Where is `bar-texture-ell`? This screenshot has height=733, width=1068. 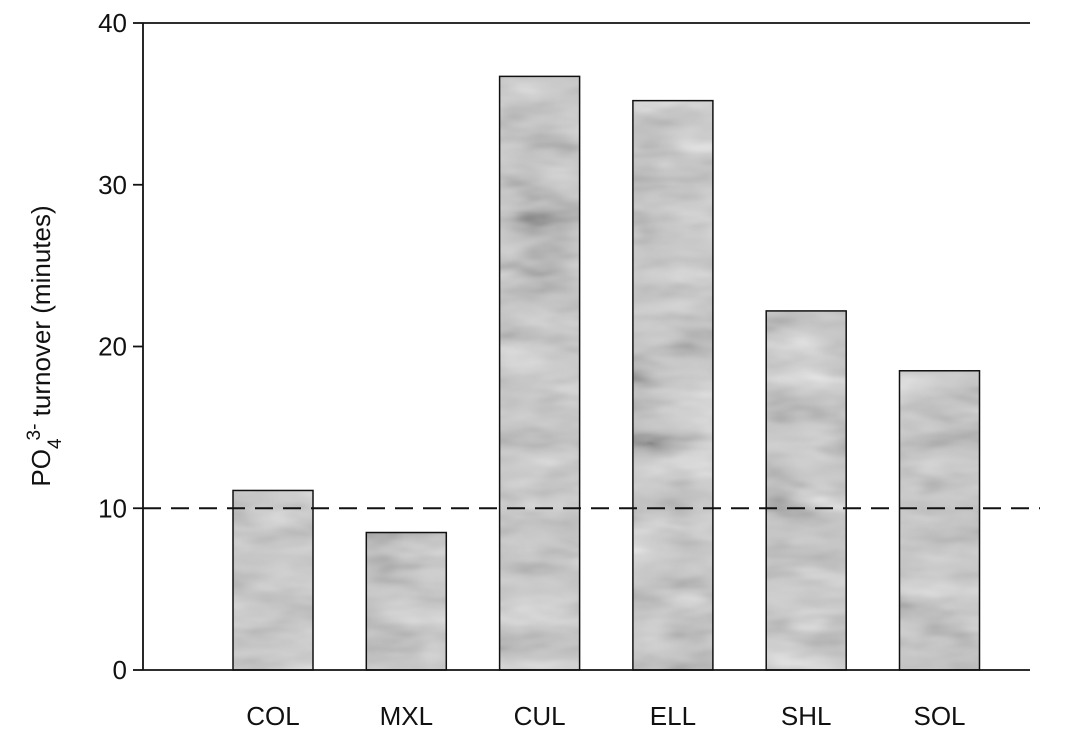 bar-texture-ell is located at coordinates (672, 385).